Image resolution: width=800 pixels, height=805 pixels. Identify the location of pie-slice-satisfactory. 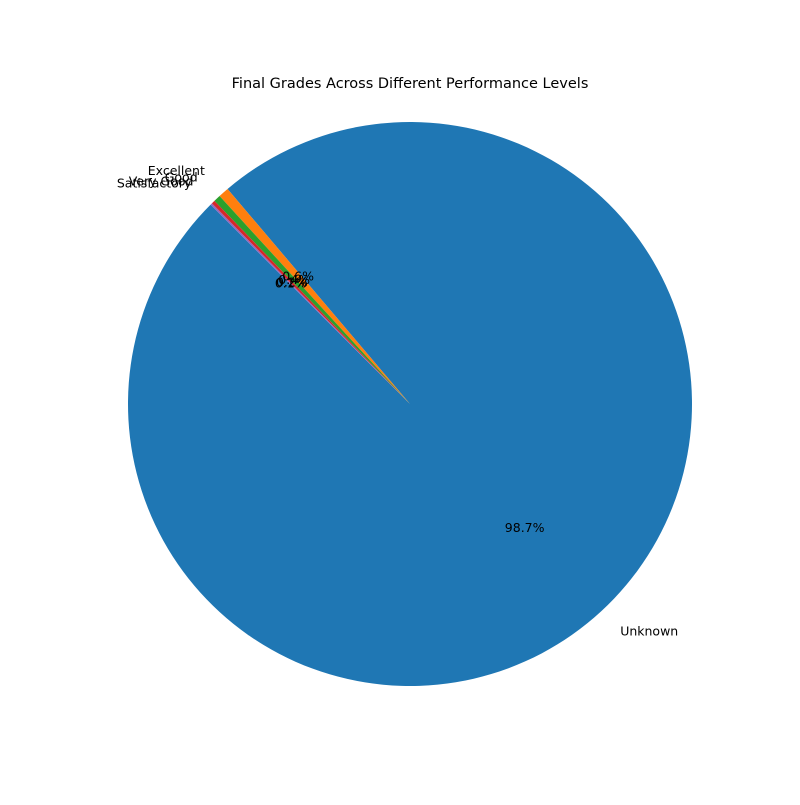
(310, 303).